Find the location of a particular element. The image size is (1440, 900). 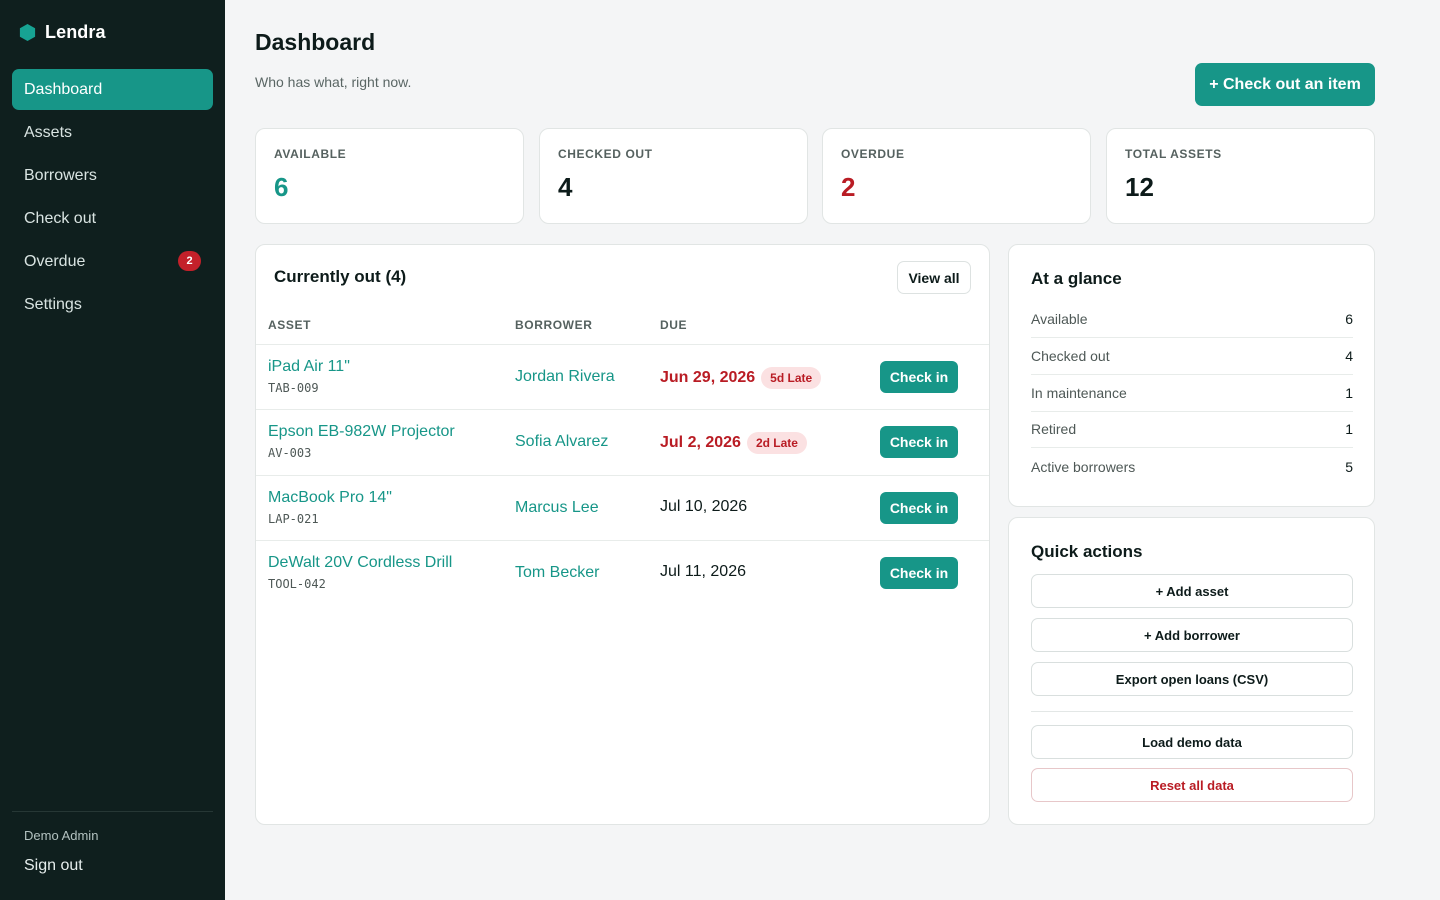

brand: Lendra is located at coordinates (62, 32).